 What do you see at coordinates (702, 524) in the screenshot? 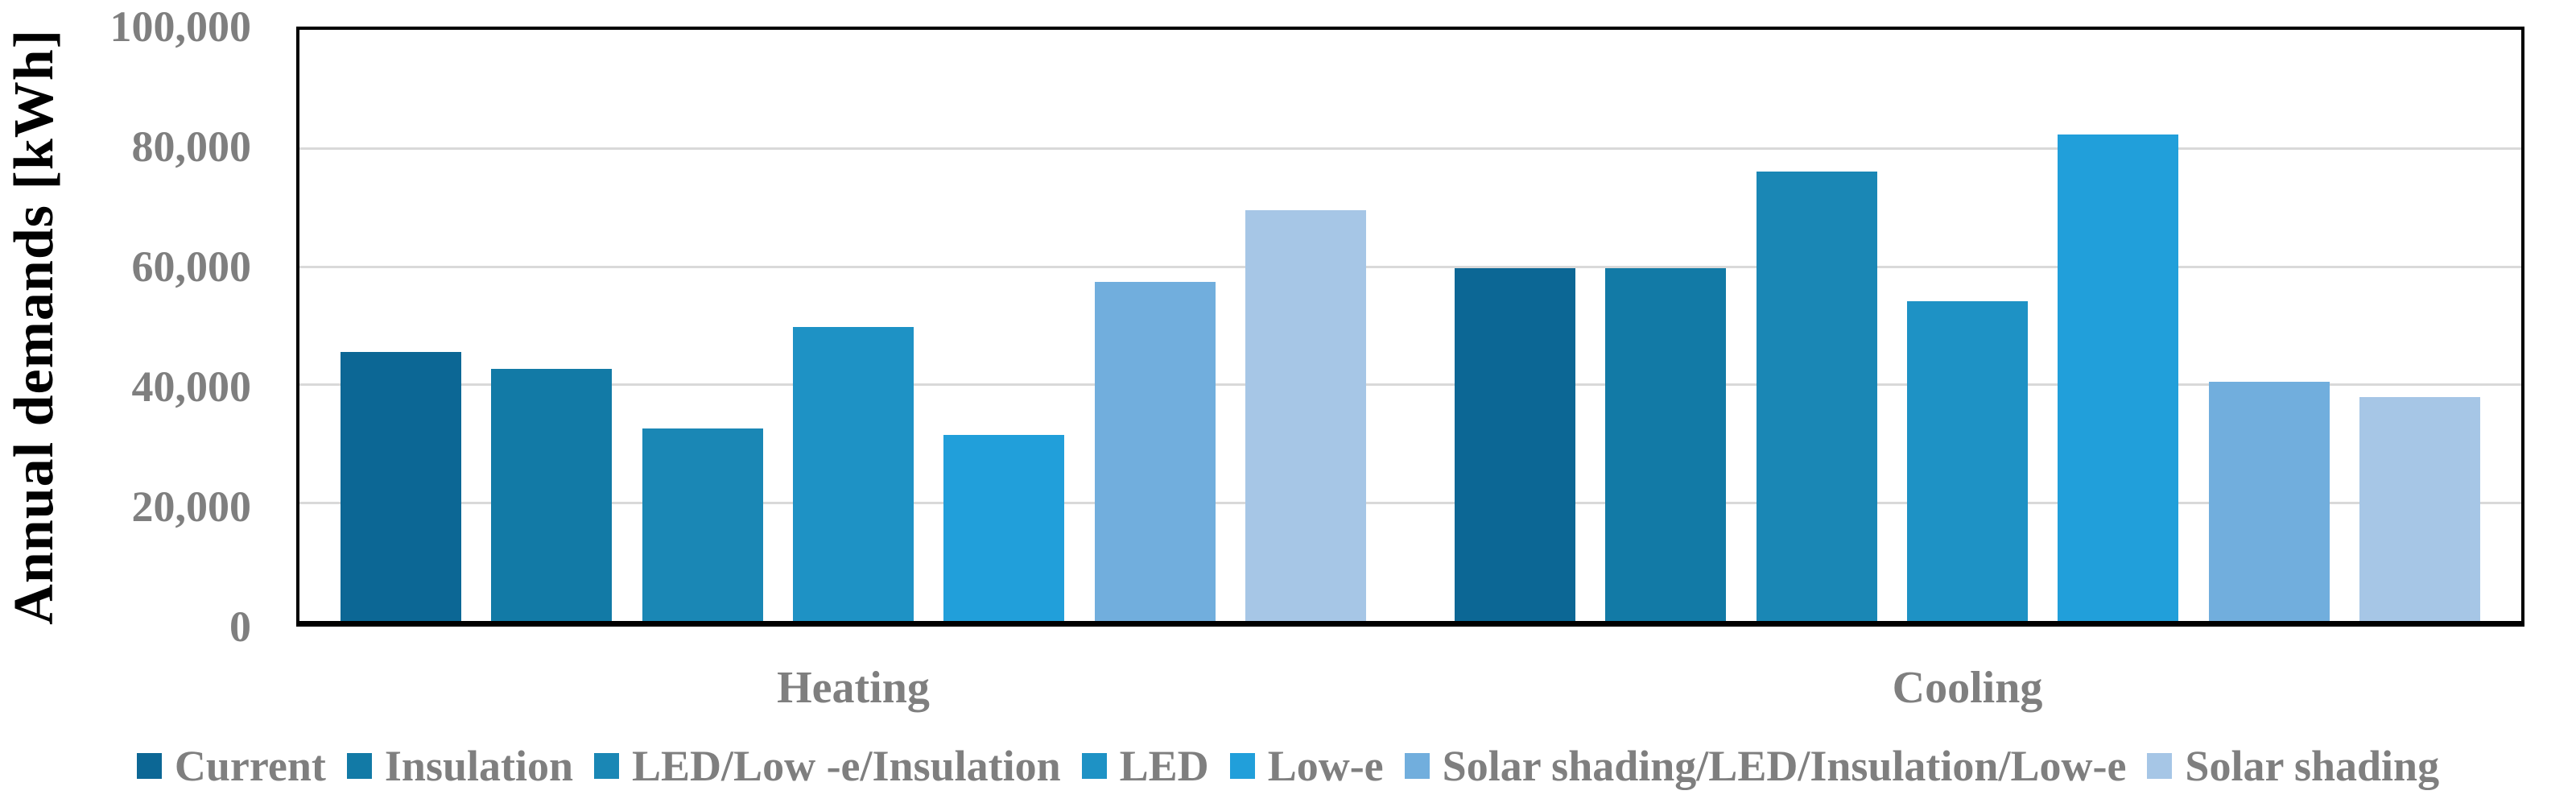
I see `bar-heating-led-low-e-insulation` at bounding box center [702, 524].